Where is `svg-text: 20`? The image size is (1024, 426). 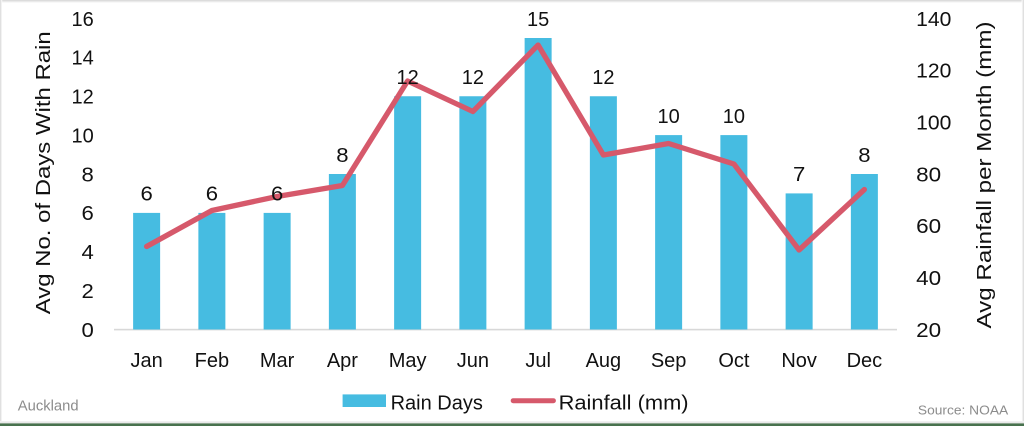
svg-text: 20 is located at coordinates (928, 331).